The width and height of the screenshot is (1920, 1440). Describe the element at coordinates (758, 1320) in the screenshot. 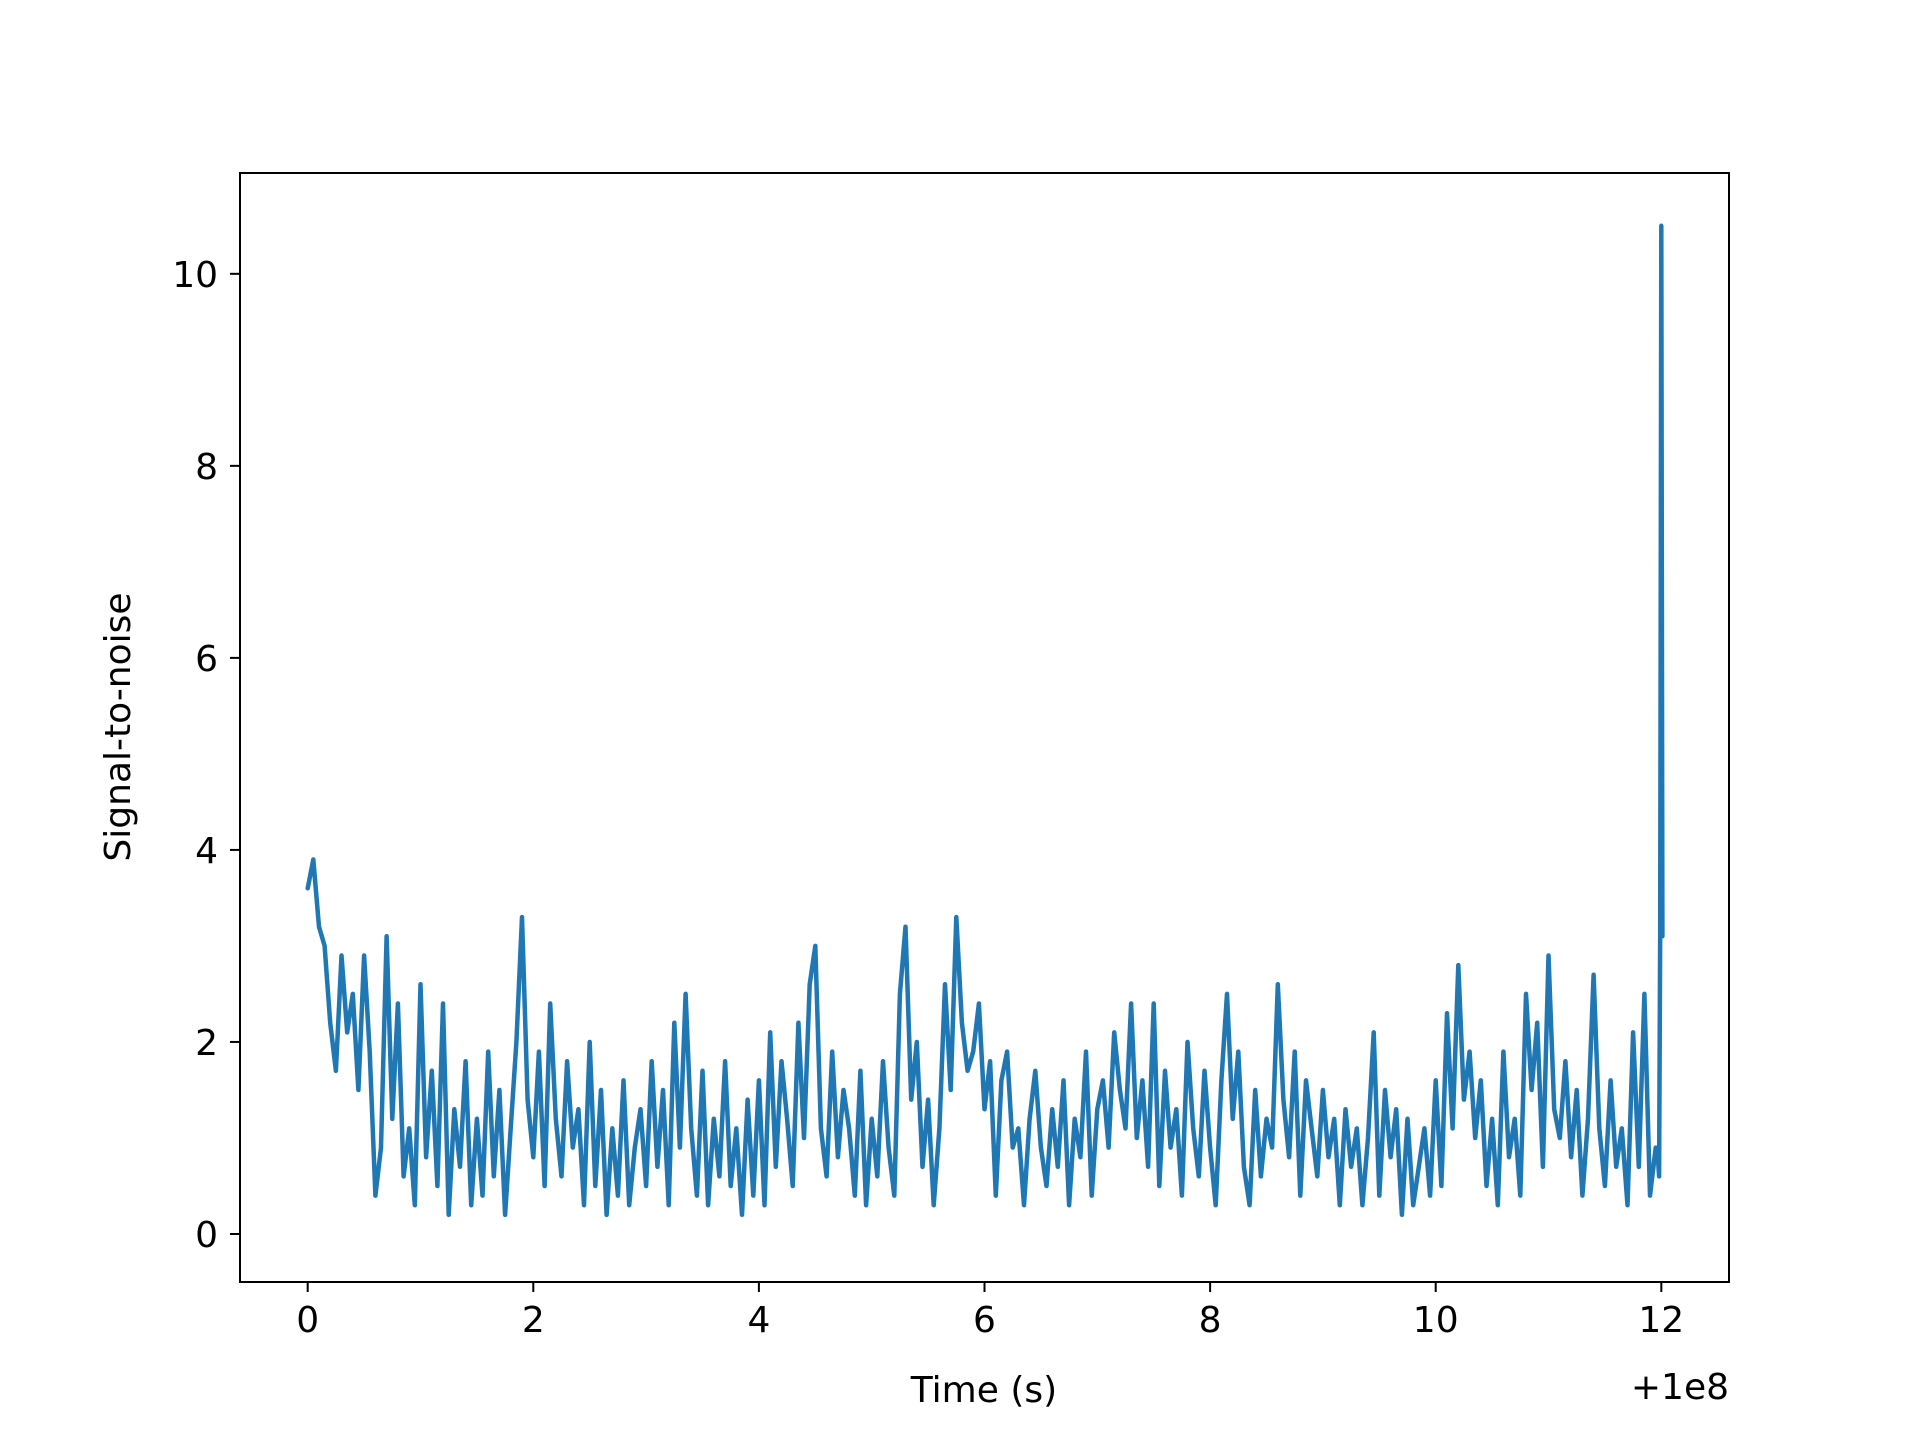

I see `x-tick-label: 4` at that location.